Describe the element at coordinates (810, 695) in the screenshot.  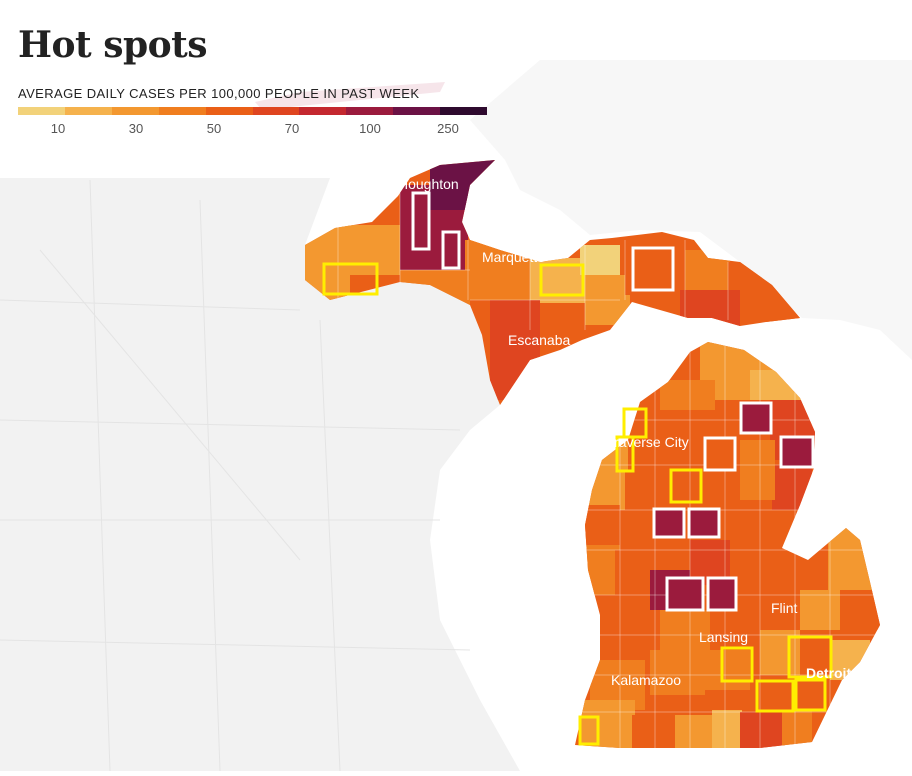
I see `marker-wayne` at that location.